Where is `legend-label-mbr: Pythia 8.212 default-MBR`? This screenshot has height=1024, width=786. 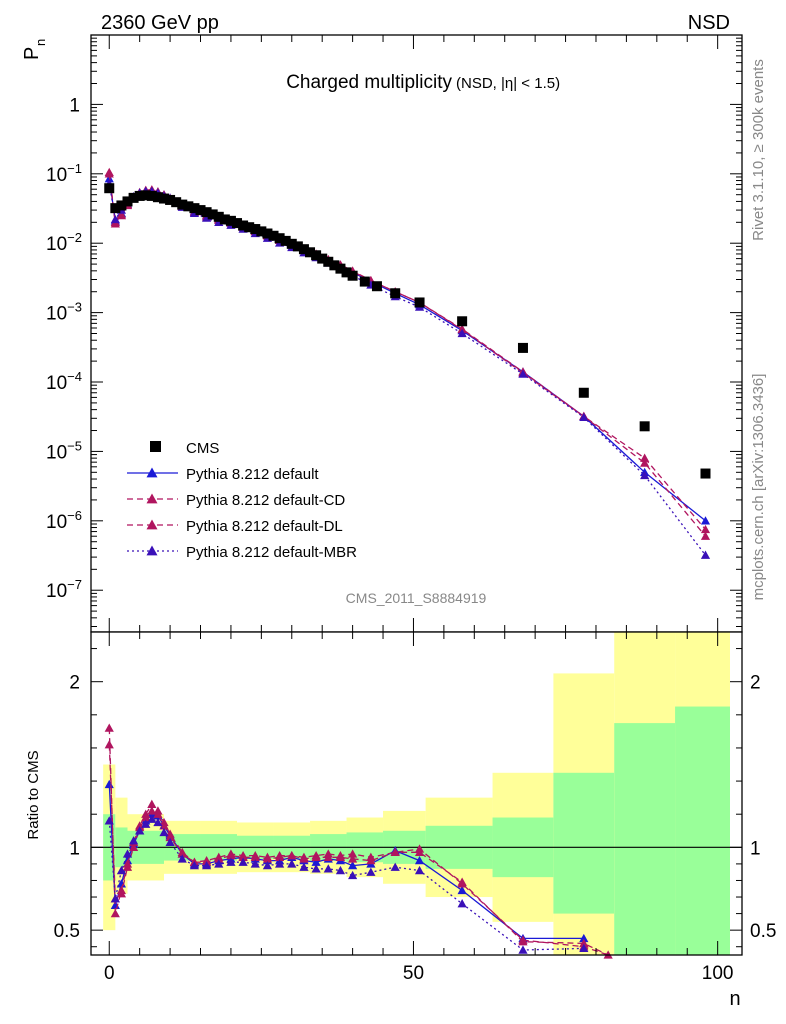
legend-label-mbr: Pythia 8.212 default-MBR is located at coordinates (271, 552).